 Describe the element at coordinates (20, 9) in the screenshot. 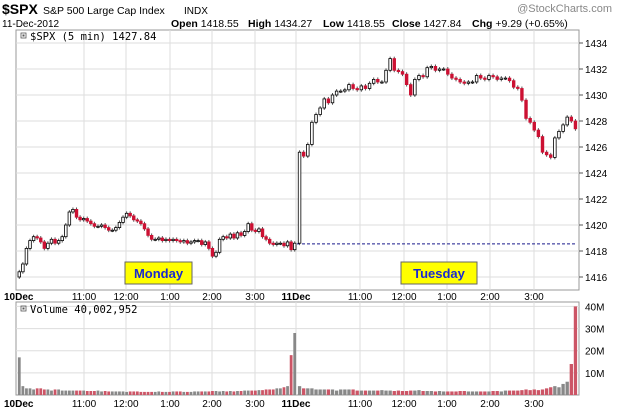

I see `chart-symbol: $SPX` at that location.